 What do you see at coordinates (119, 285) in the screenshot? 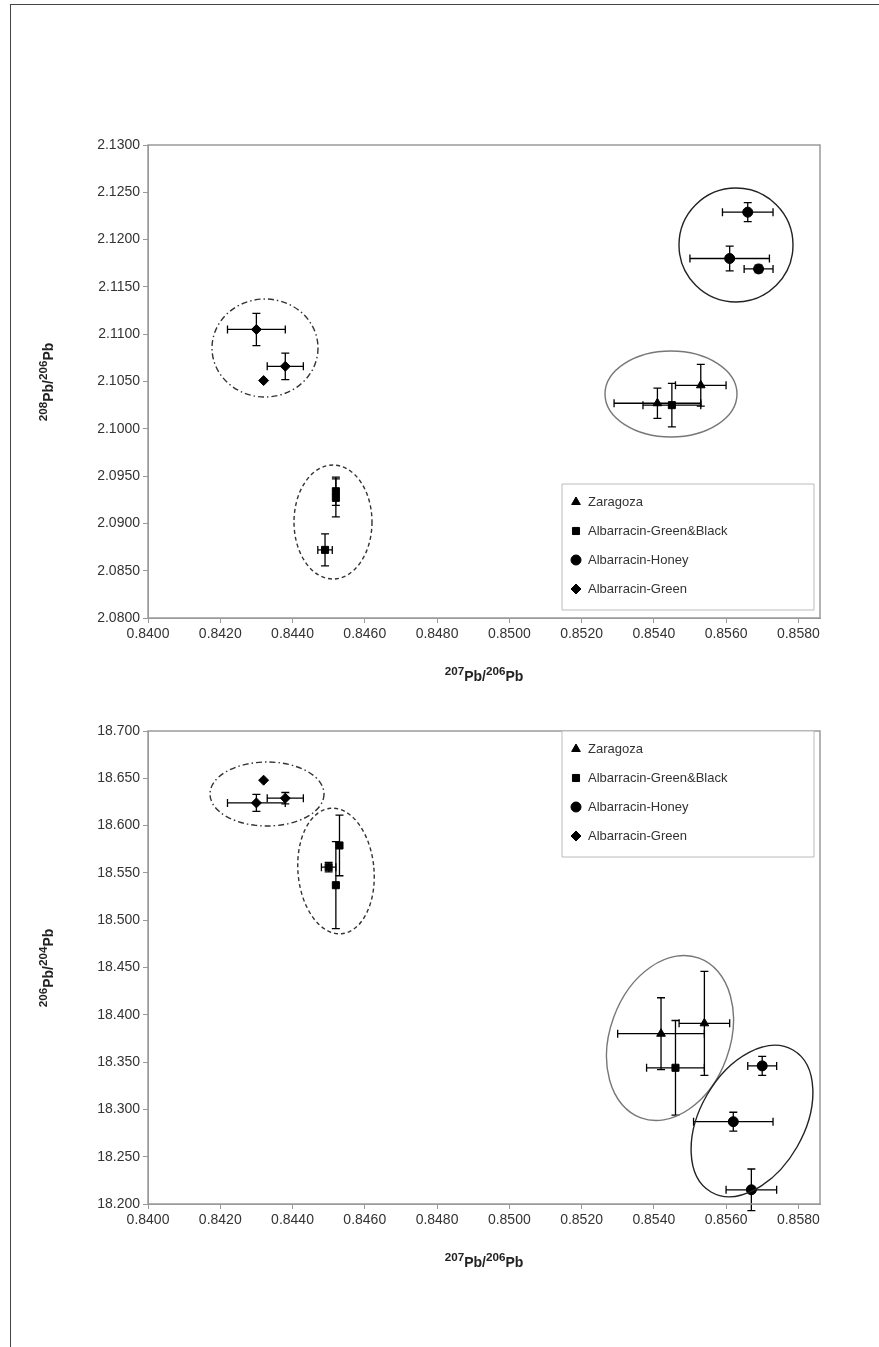
I see `y-tick-label: 2.1150` at bounding box center [119, 285].